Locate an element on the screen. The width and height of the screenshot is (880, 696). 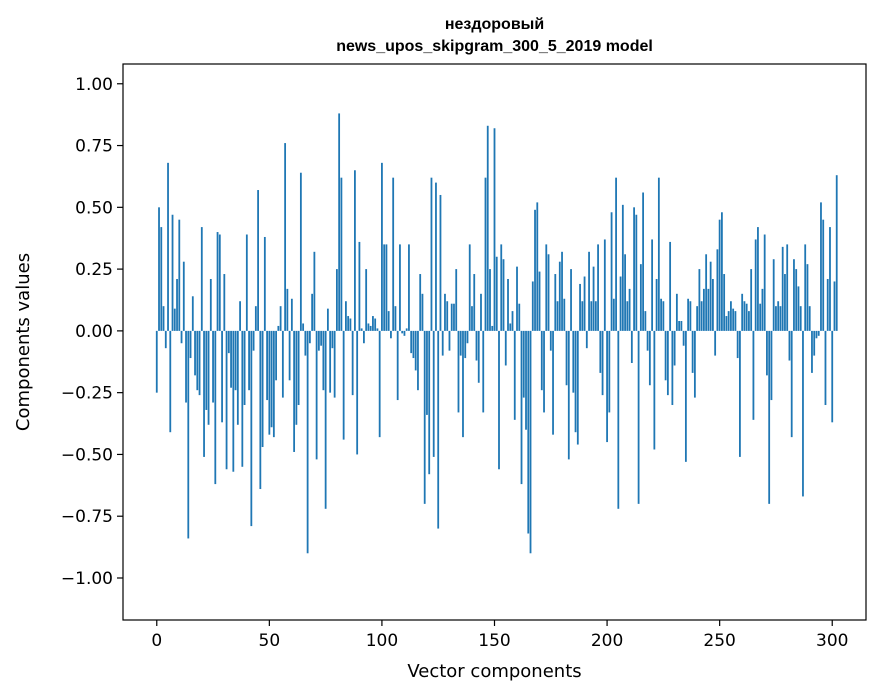
x-axis-label: Vector components is located at coordinates (494, 671).